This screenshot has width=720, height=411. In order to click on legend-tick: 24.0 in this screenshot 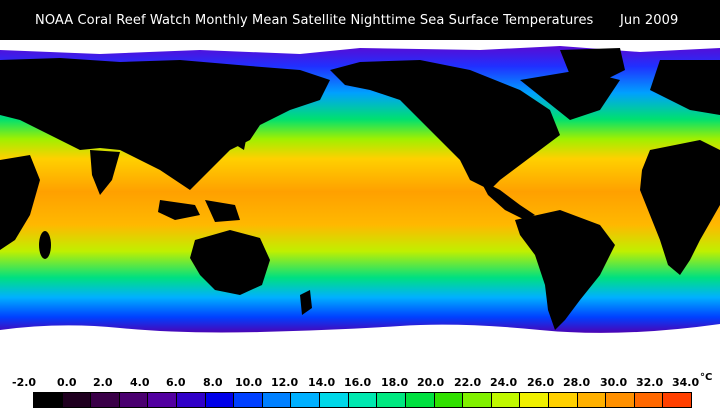, I will do `click(504, 382)`.